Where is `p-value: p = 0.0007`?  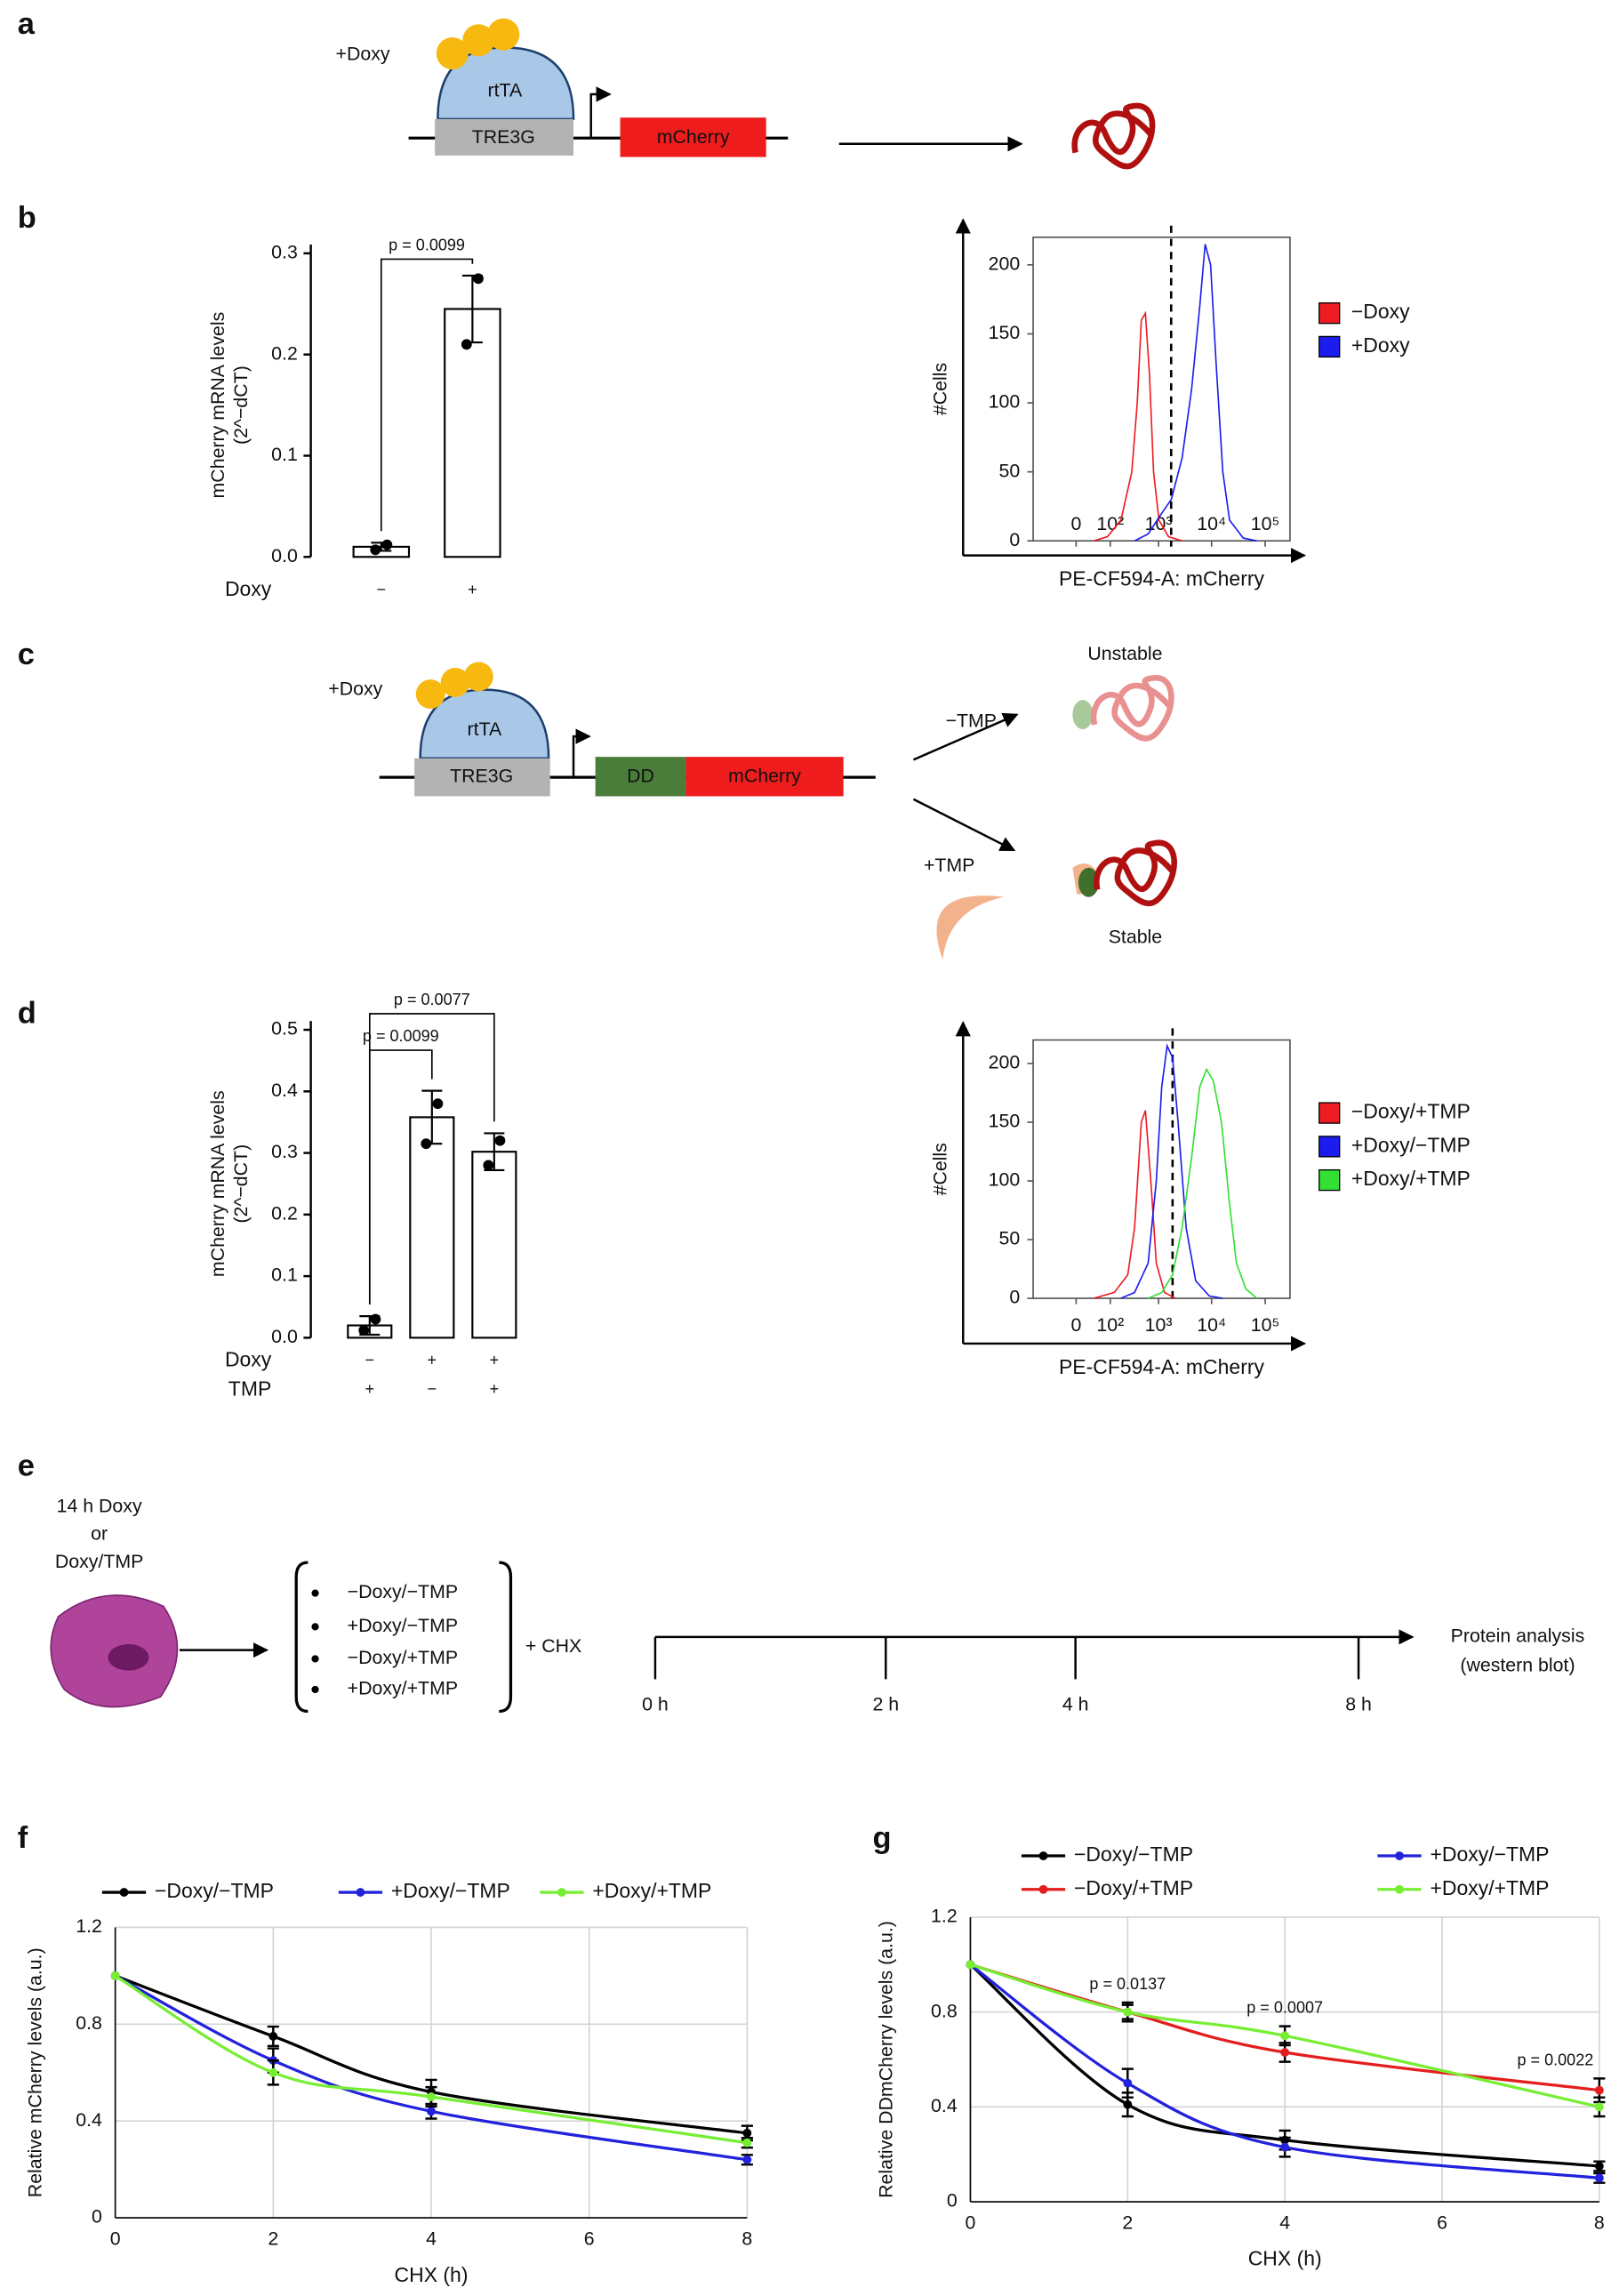
p-value: p = 0.0007 is located at coordinates (1284, 2008).